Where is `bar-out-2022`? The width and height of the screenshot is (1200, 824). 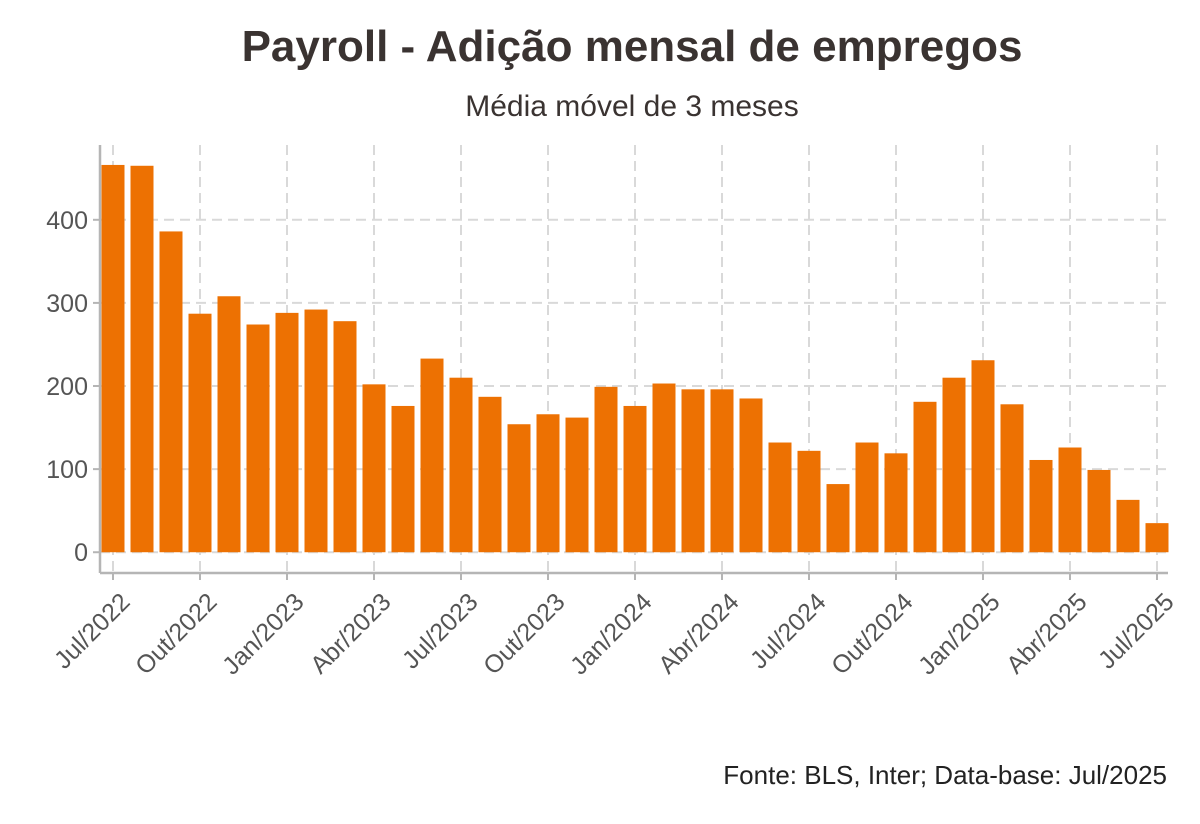
bar-out-2022 is located at coordinates (200, 433).